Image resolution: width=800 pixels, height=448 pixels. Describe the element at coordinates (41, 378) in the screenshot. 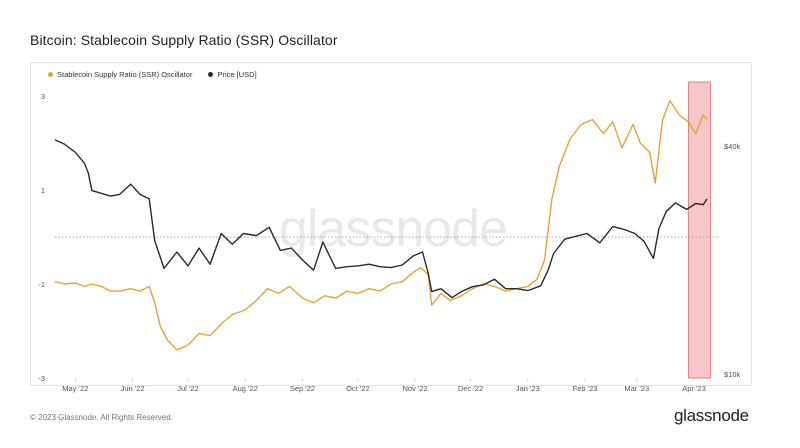

I see `y-left-tick-label-3: -3` at that location.